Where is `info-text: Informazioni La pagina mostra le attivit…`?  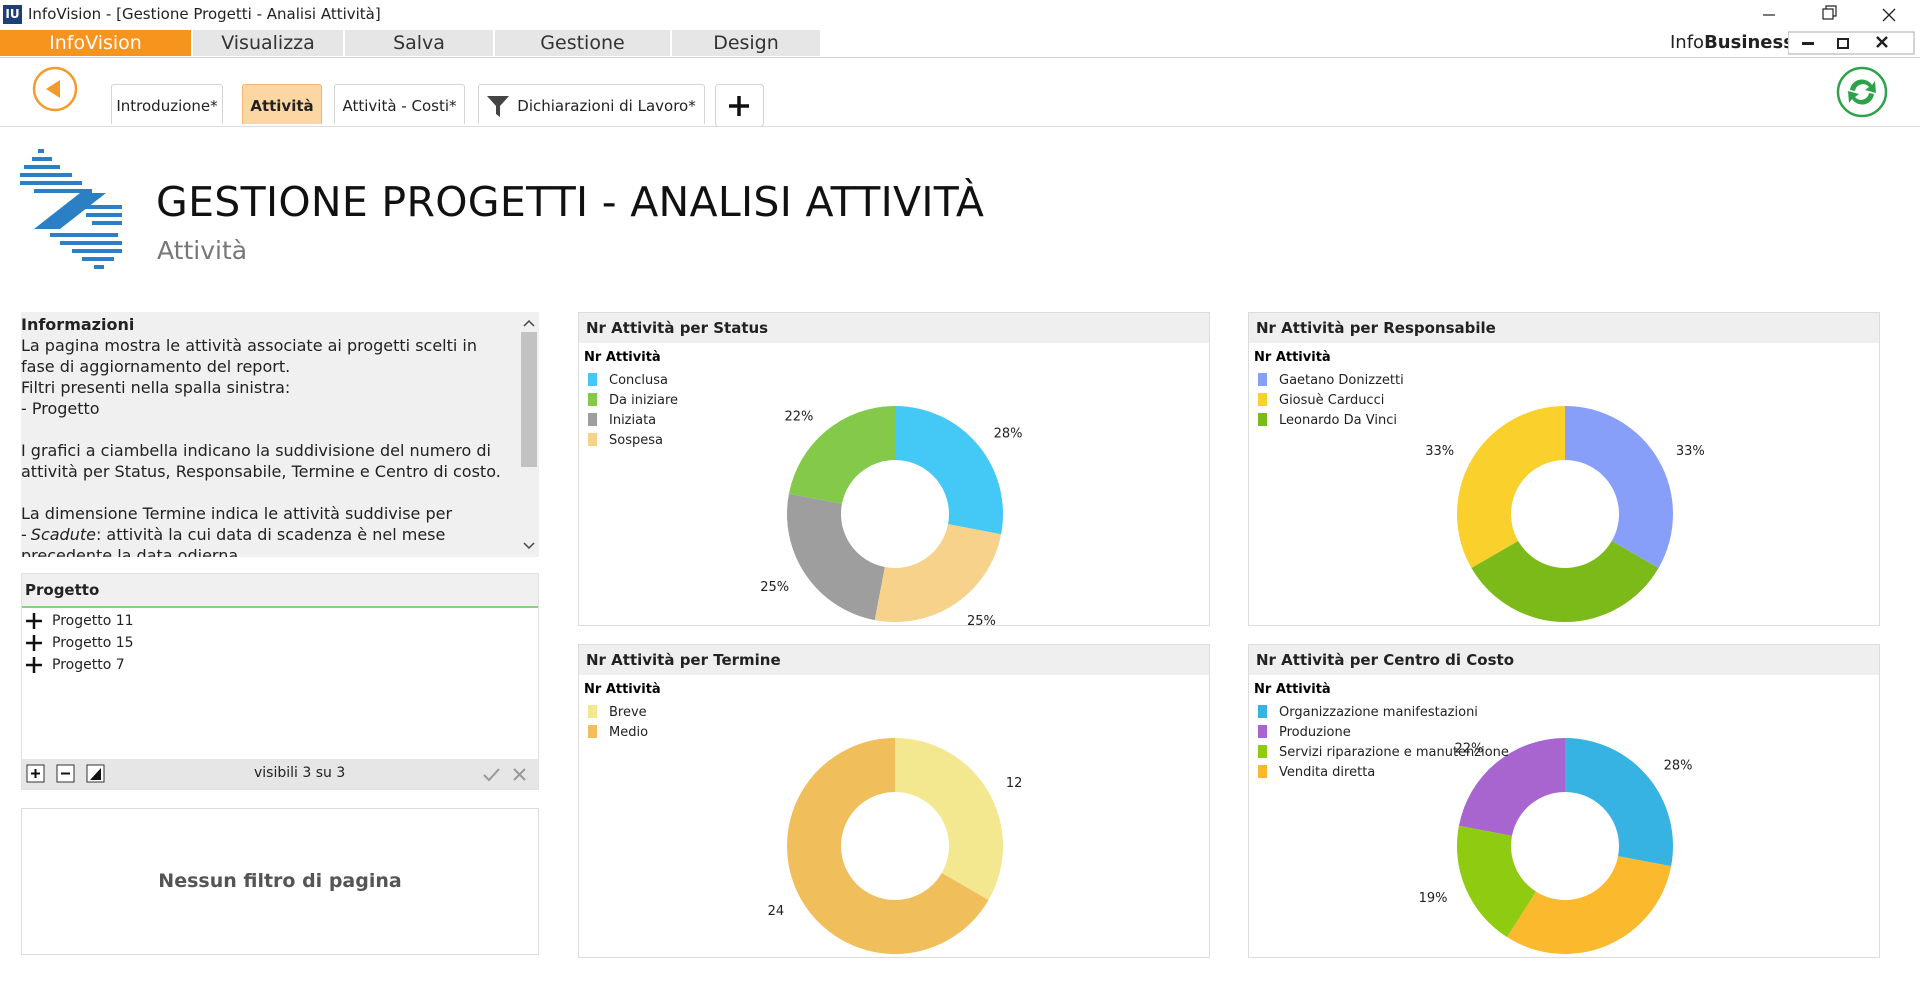
info-text: Informazioni La pagina mostra le attivit… is located at coordinates (266, 435).